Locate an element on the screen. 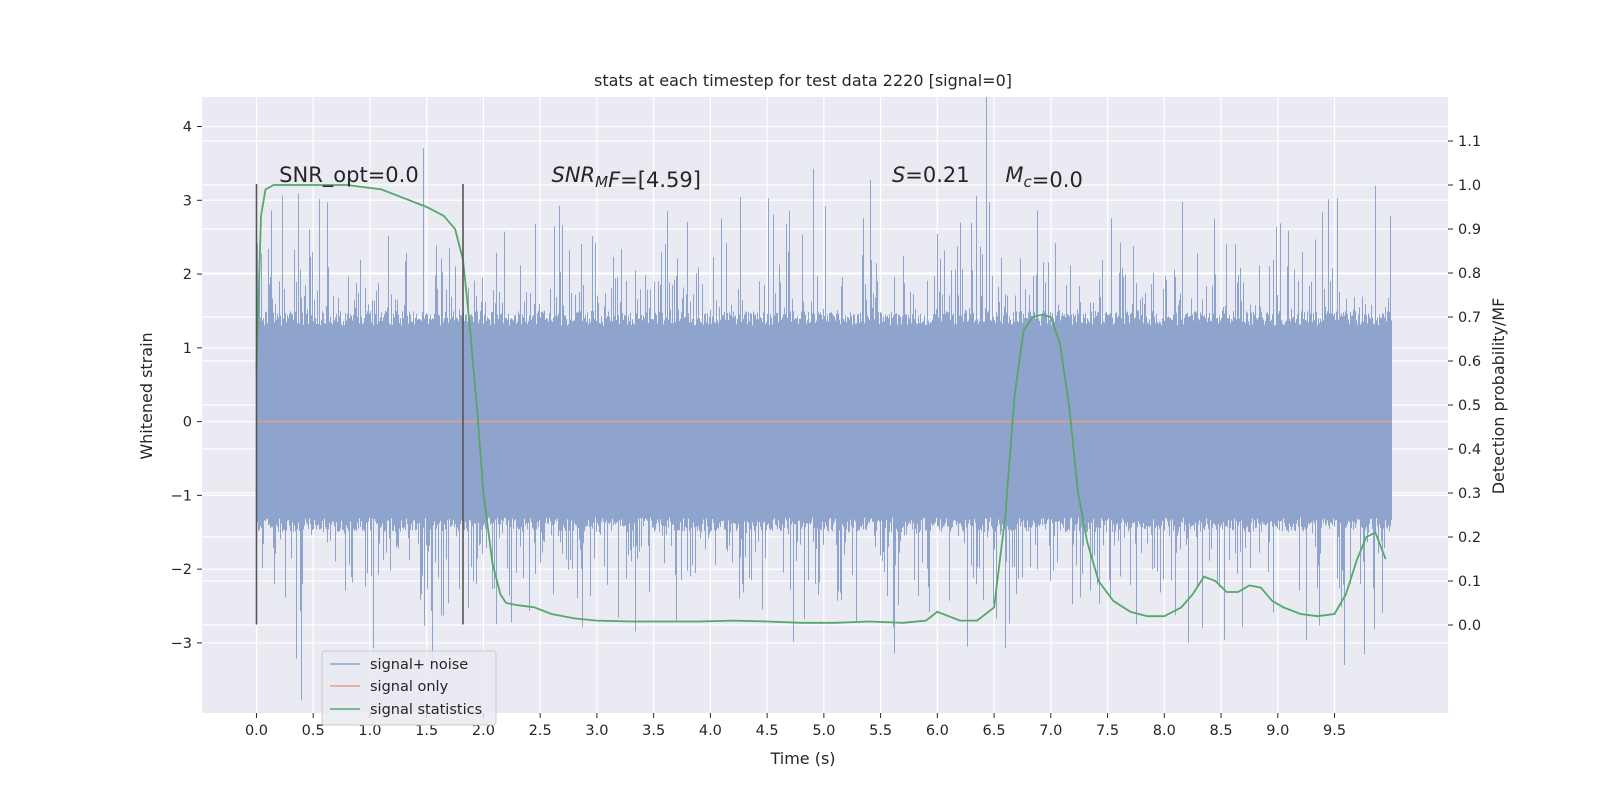  x-tick-label: 5.5 is located at coordinates (880, 731).